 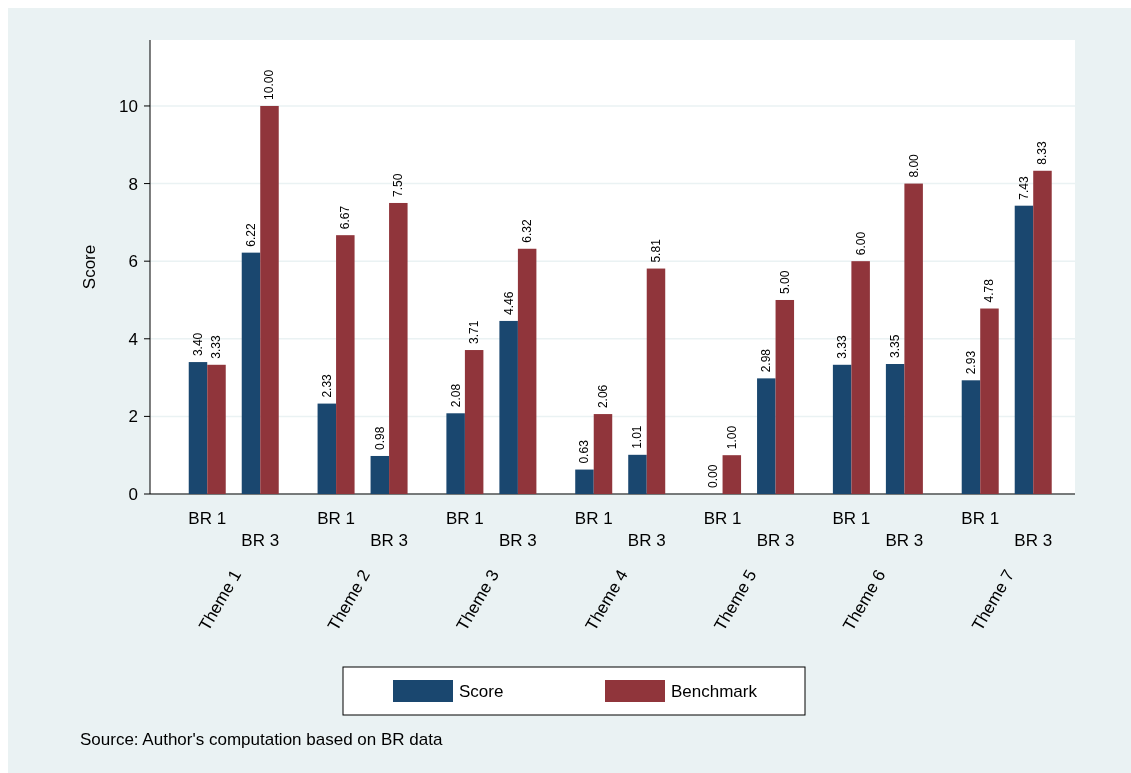 I want to click on data-label: 1.01, so click(x=637, y=437).